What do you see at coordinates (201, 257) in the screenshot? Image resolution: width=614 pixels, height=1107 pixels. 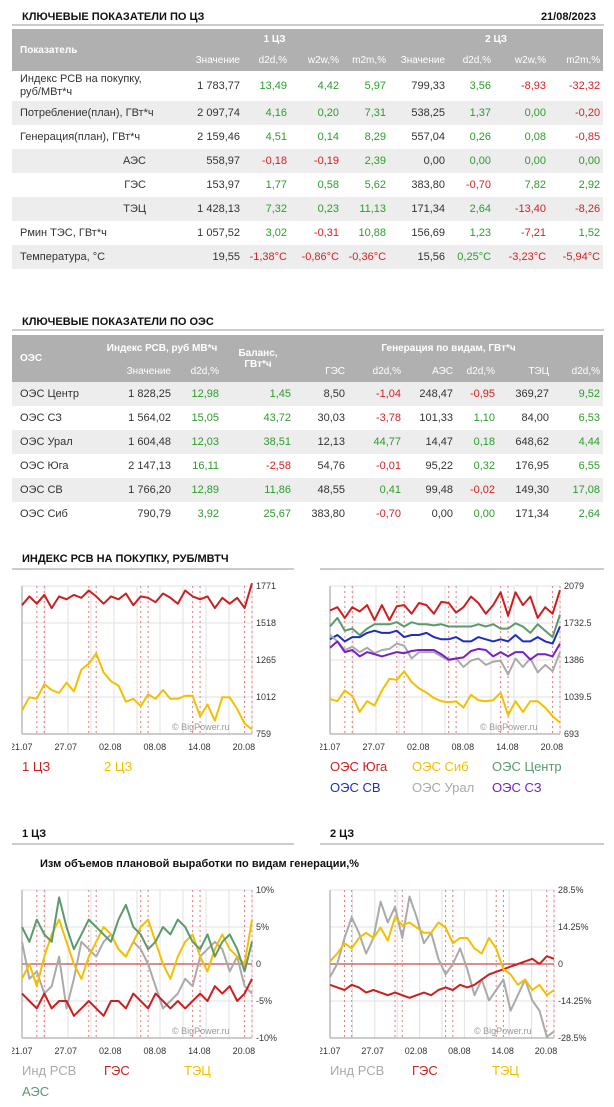 I see `table-cell: 19,55` at bounding box center [201, 257].